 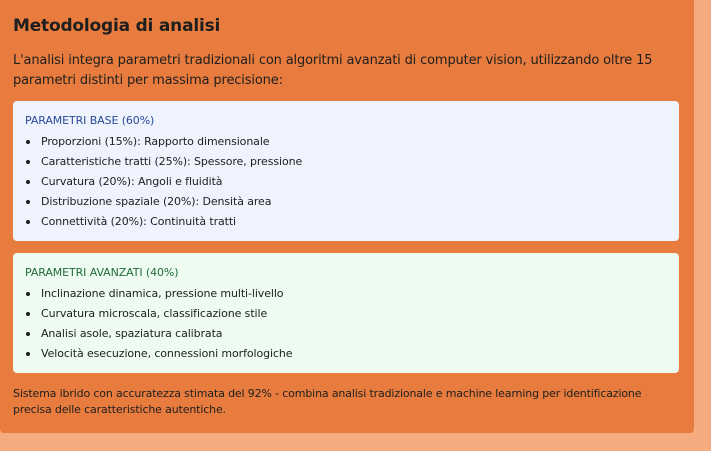 I want to click on list-item: Connettività (20%): Continuità tratti, so click(x=346, y=222).